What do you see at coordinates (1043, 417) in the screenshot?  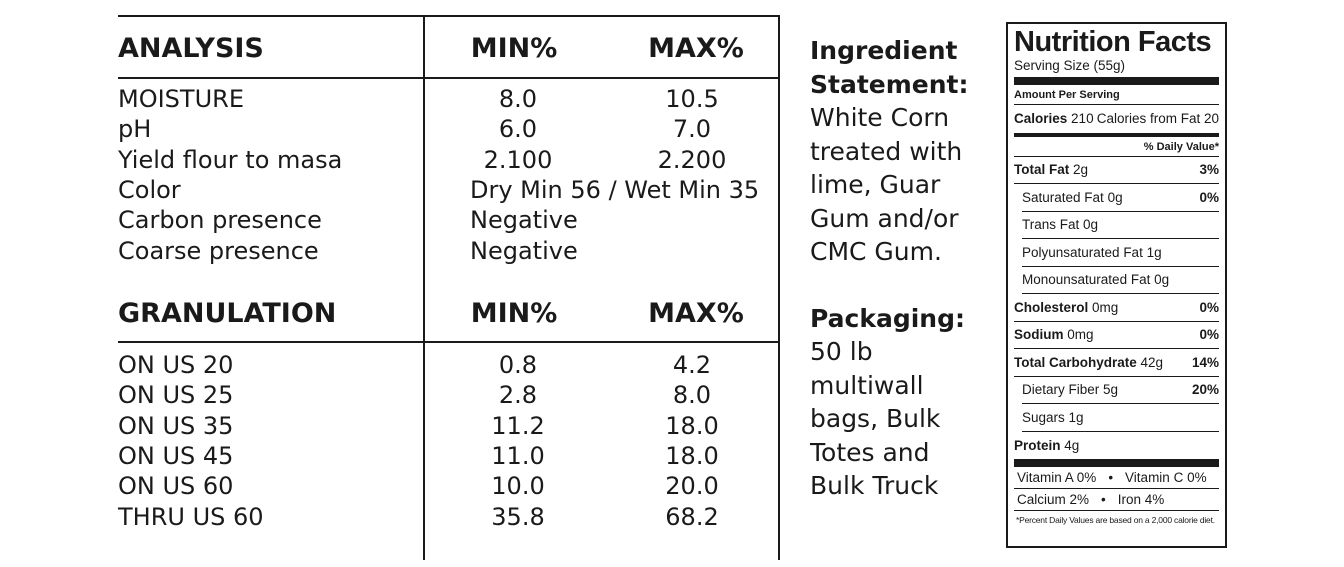 I see `nutrient-label: Sugars` at bounding box center [1043, 417].